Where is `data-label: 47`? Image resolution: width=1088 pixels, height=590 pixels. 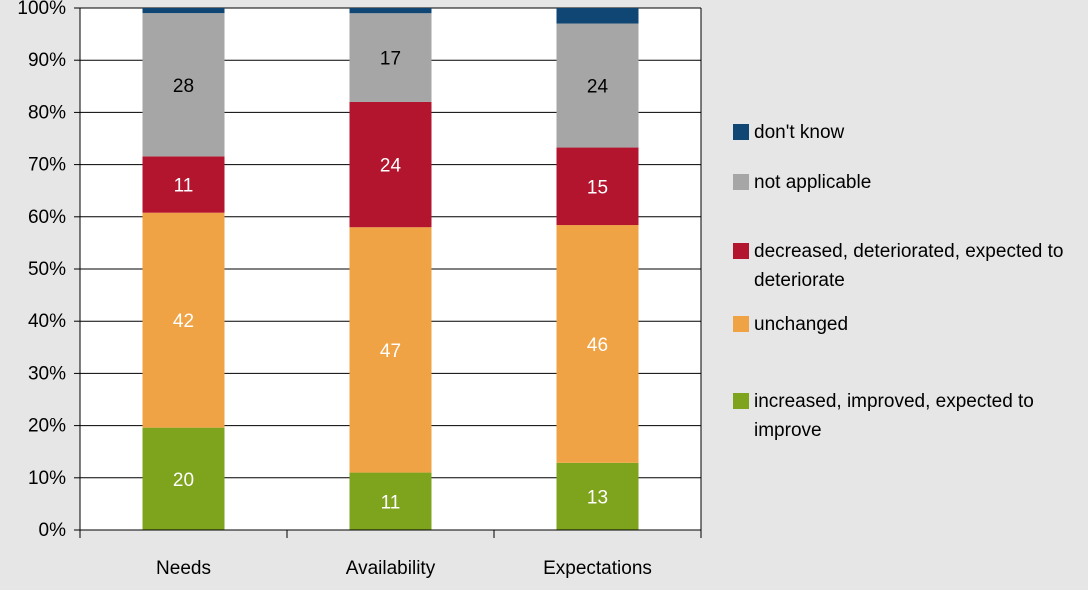 data-label: 47 is located at coordinates (390, 351).